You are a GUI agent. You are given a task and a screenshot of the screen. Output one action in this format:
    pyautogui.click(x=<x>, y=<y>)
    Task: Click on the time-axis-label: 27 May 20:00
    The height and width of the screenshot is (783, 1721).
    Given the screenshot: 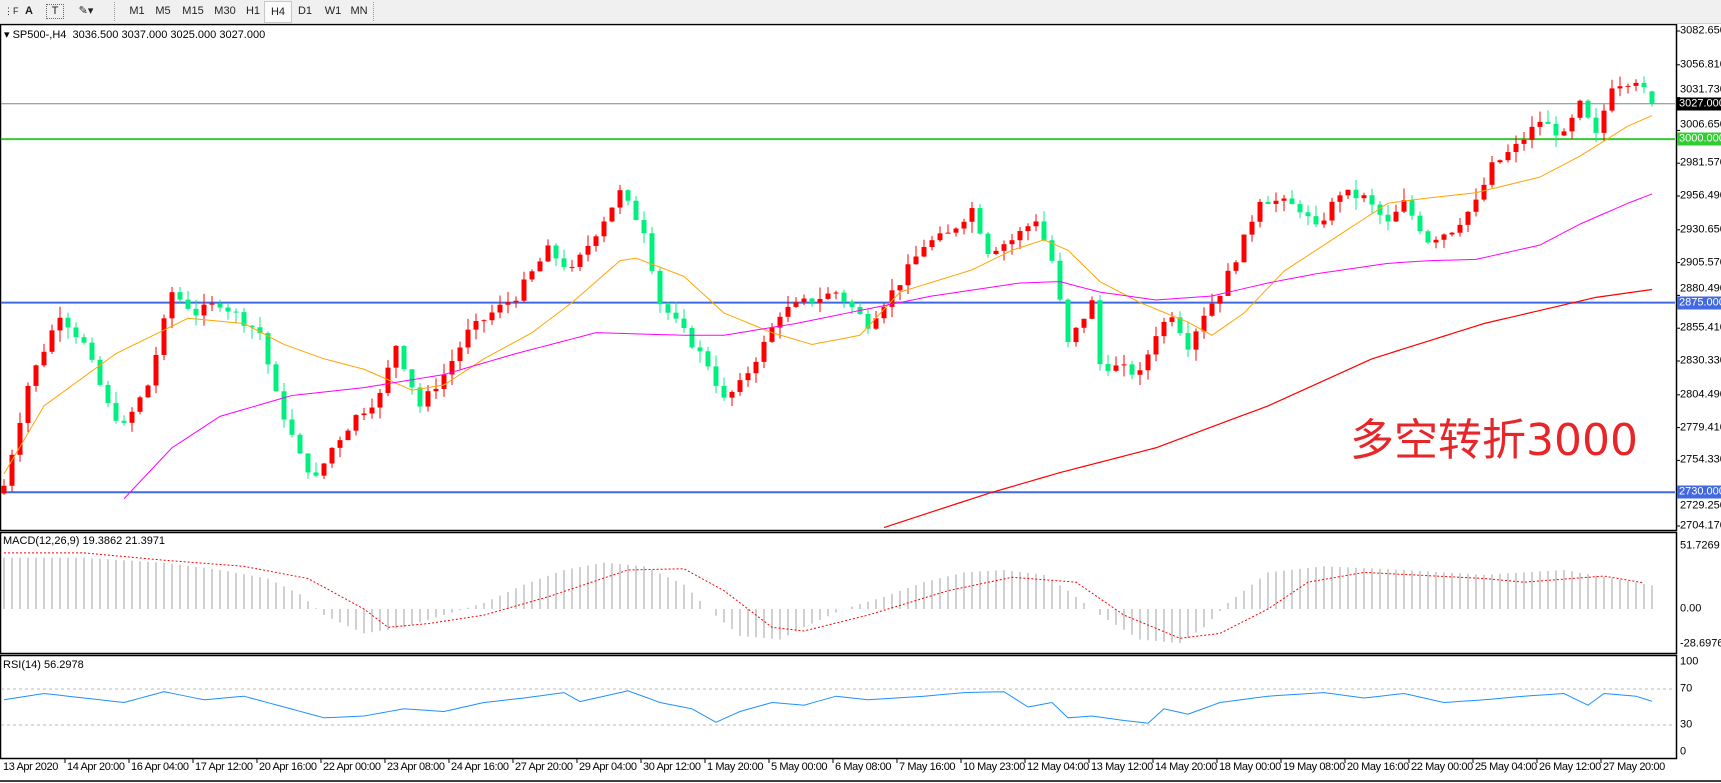 What is the action you would take?
    pyautogui.click(x=1634, y=767)
    